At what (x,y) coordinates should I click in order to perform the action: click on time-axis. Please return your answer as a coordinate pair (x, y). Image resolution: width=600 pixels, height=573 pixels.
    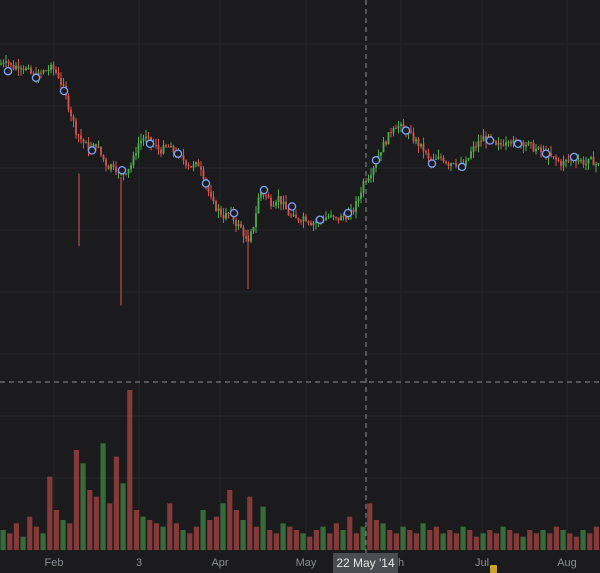
    Looking at the image, I should click on (300, 563).